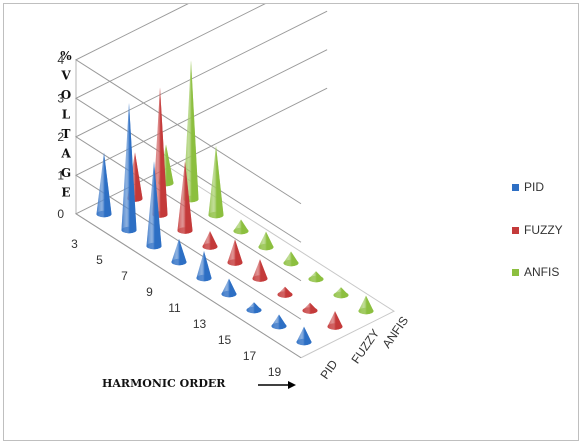 This screenshot has width=584, height=446. I want to click on x-axis-label: HARMONIC ORDER, so click(164, 383).